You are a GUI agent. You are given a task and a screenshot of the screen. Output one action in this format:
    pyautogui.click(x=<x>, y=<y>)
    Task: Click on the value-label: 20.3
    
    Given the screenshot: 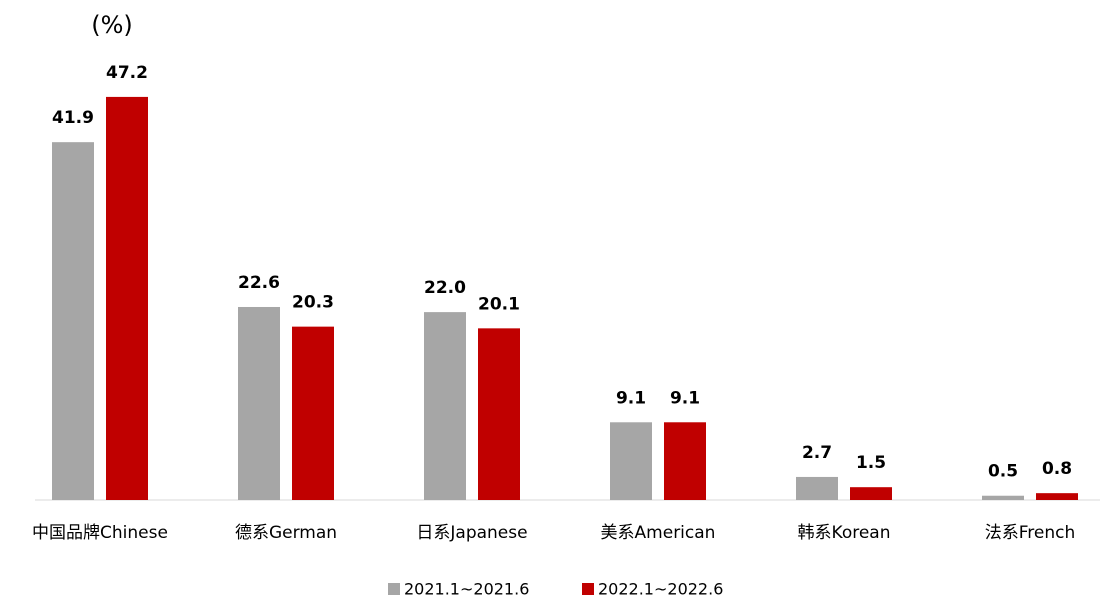 What is the action you would take?
    pyautogui.click(x=313, y=303)
    